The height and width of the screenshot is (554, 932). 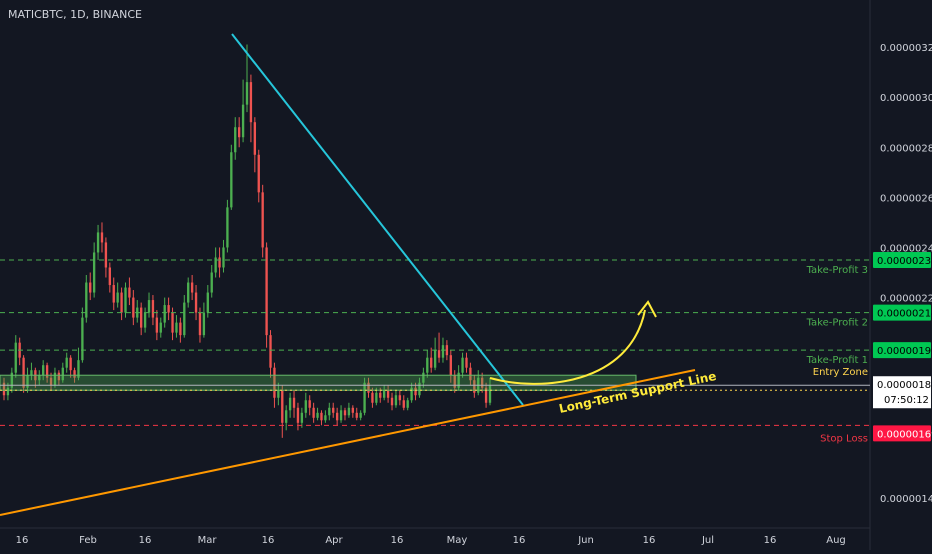 I want to click on price-badge-label: 0.00000235, so click(x=904, y=261).